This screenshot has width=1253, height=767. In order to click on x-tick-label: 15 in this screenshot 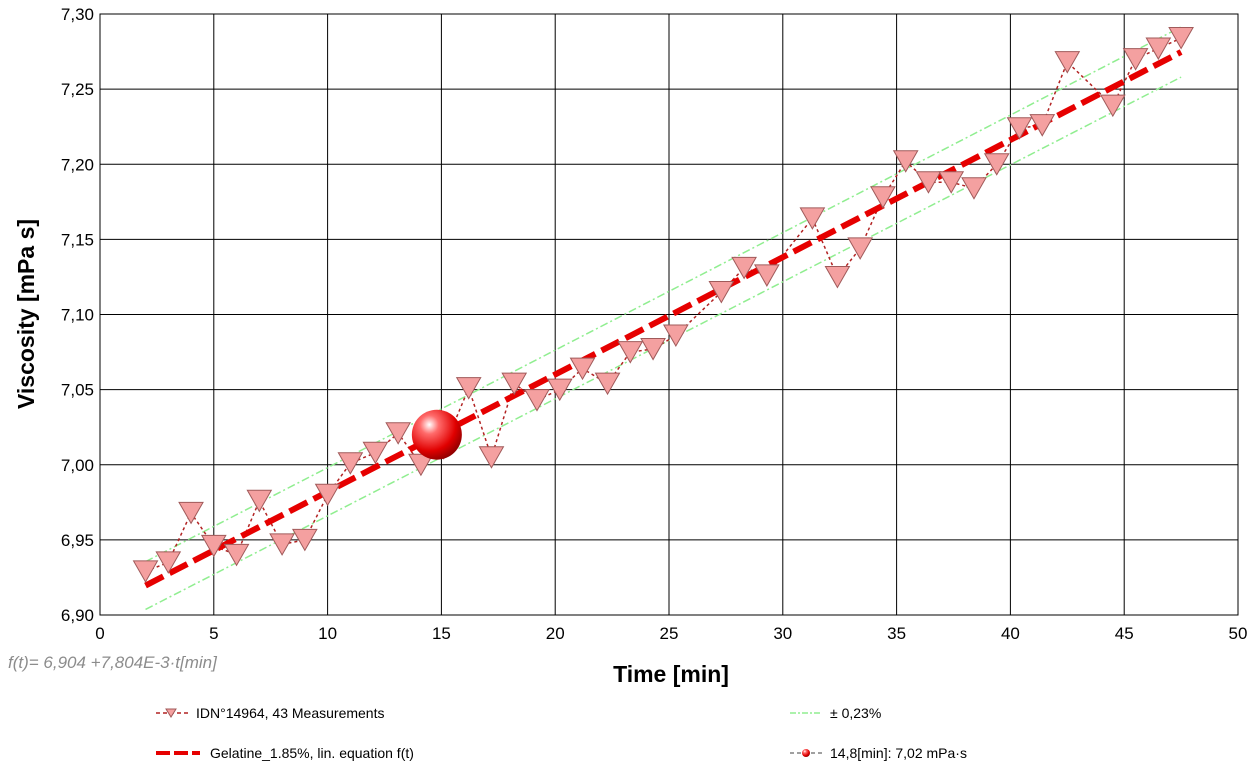, I will do `click(441, 633)`.